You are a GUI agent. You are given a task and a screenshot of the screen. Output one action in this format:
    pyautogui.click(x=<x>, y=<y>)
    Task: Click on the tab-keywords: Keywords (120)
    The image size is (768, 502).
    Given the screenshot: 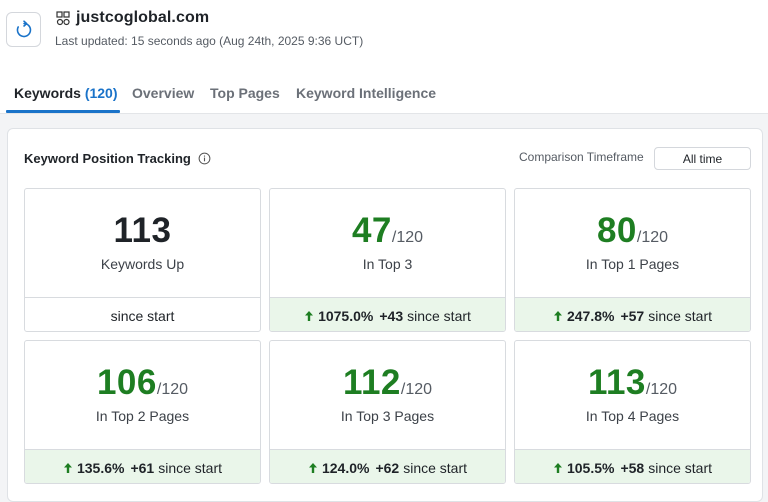 What is the action you would take?
    pyautogui.click(x=66, y=93)
    